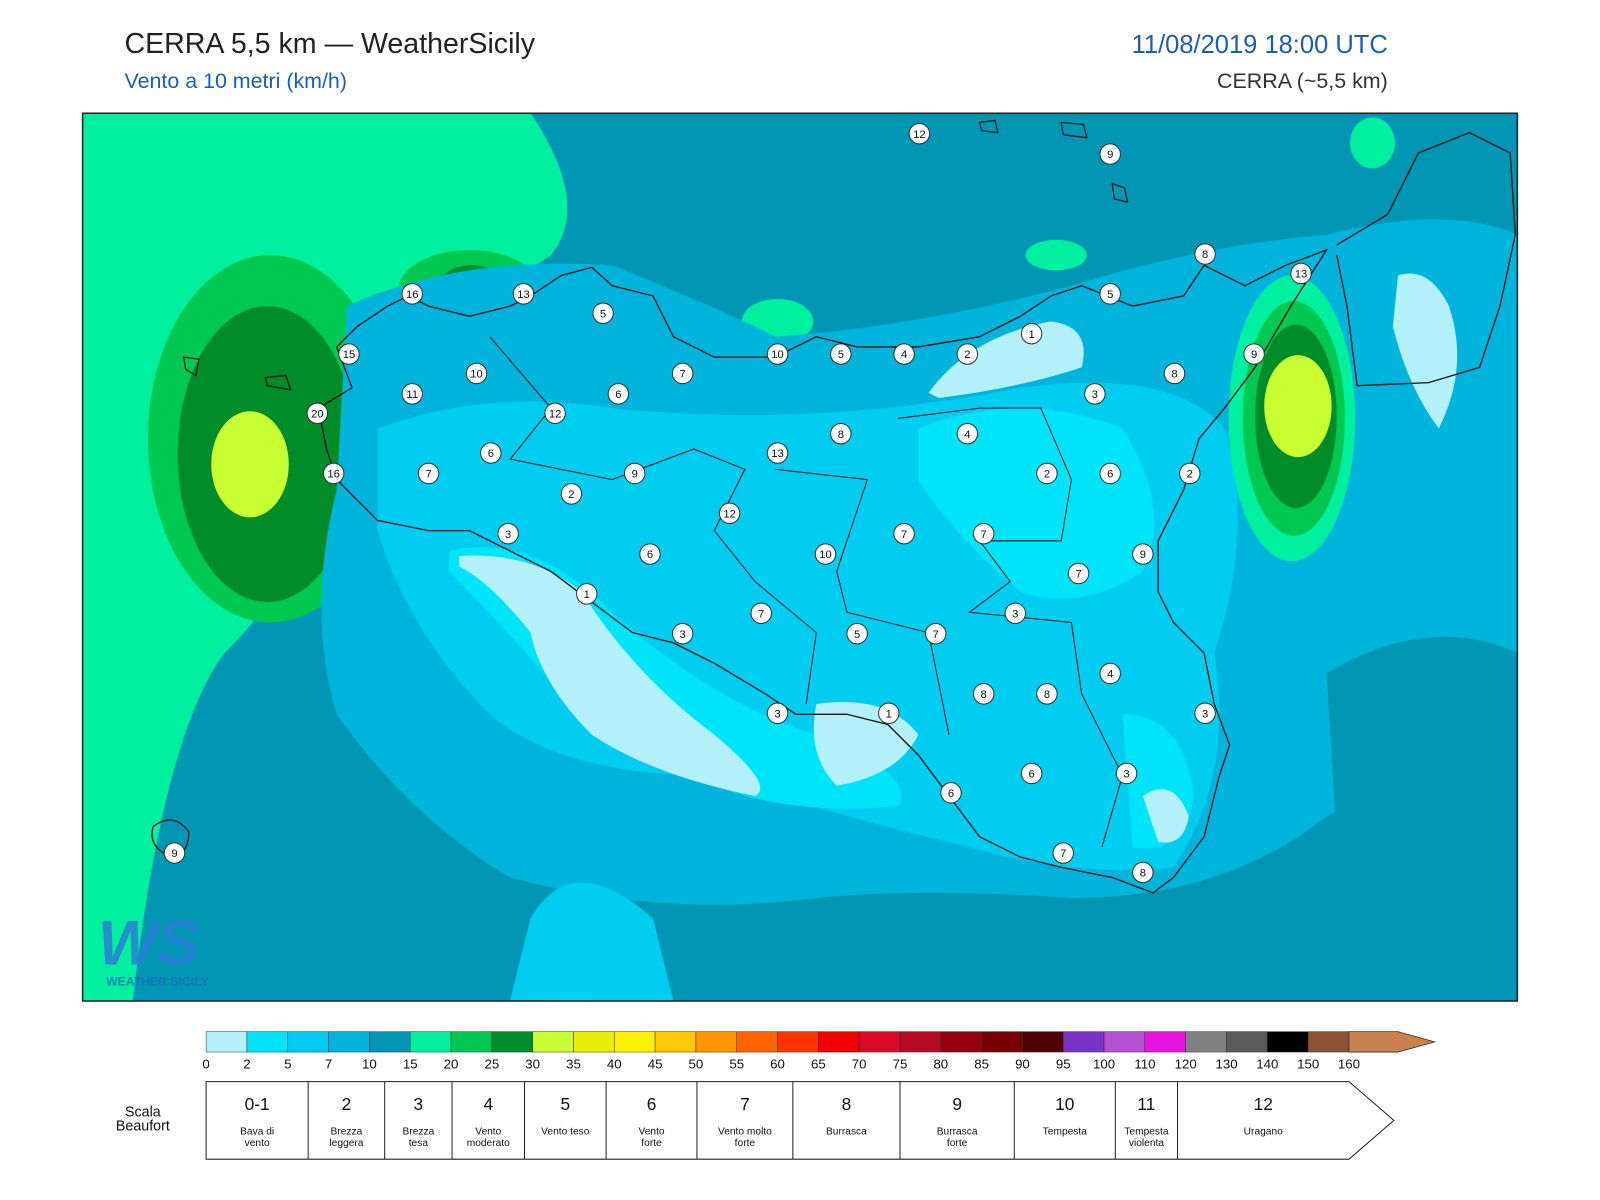 This screenshot has width=1600, height=1200. I want to click on station: 12, so click(919, 133).